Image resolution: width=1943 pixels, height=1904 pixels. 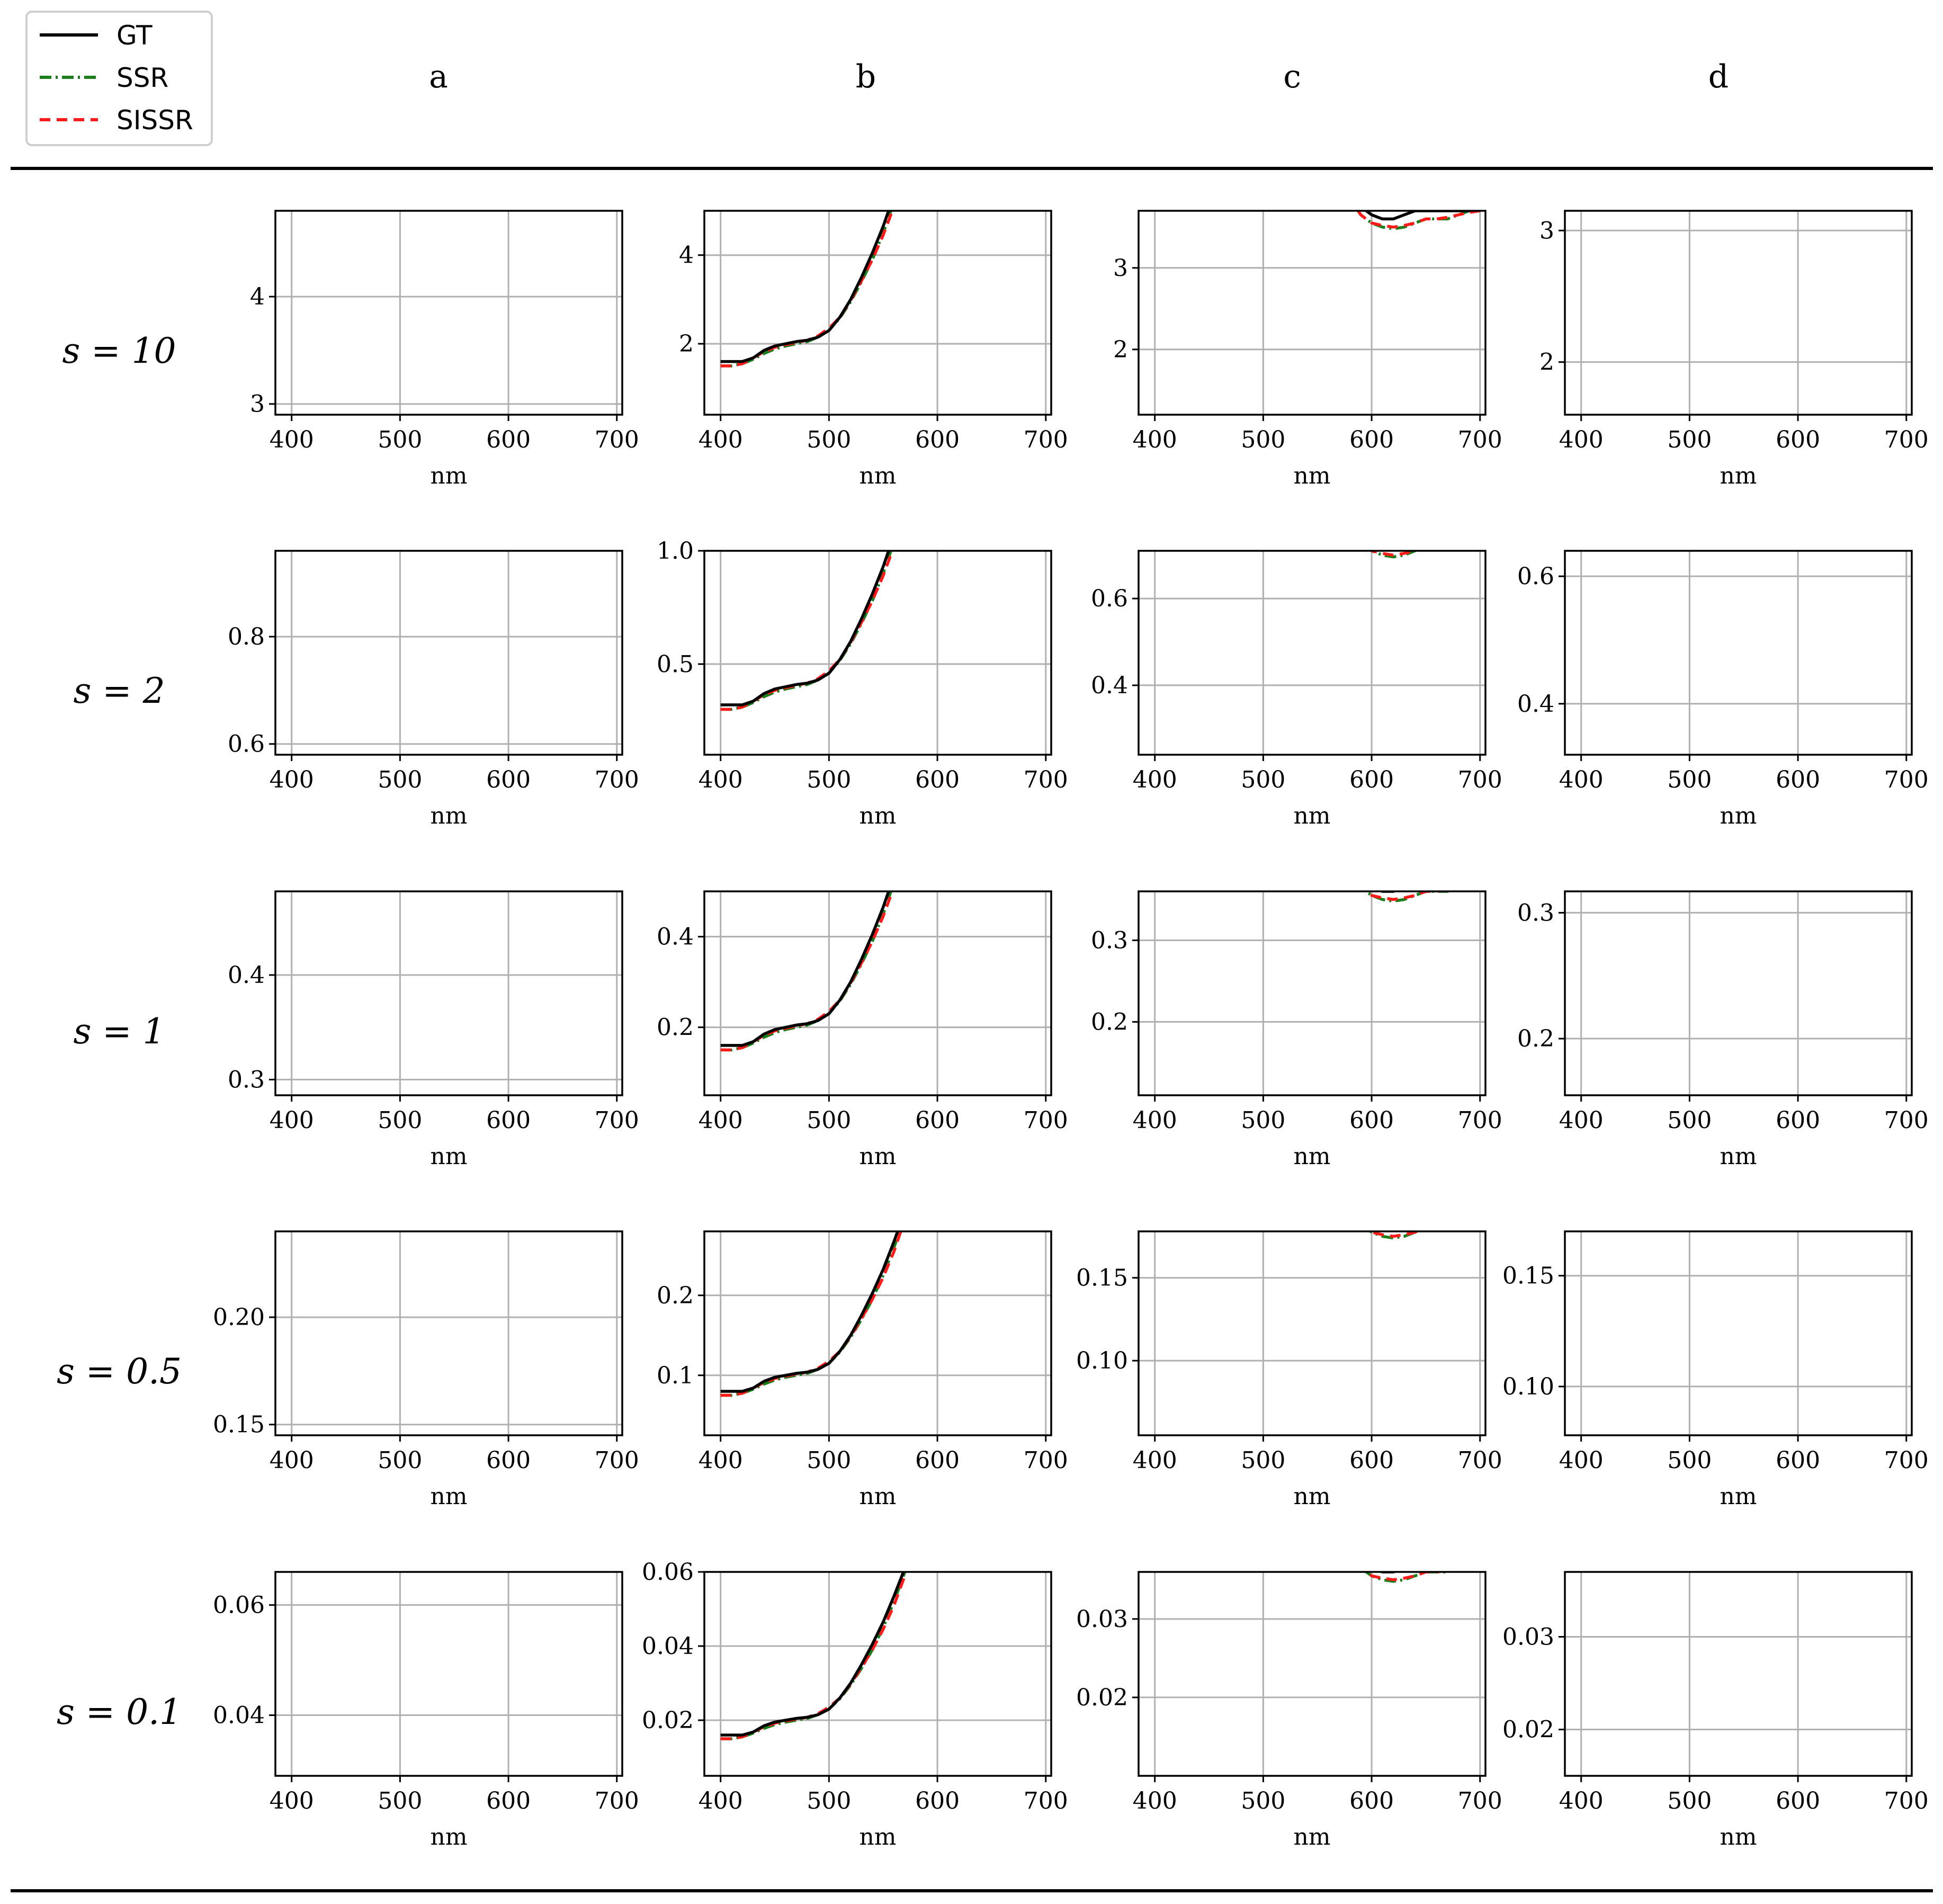 I want to click on legend-frame, so click(x=119, y=78).